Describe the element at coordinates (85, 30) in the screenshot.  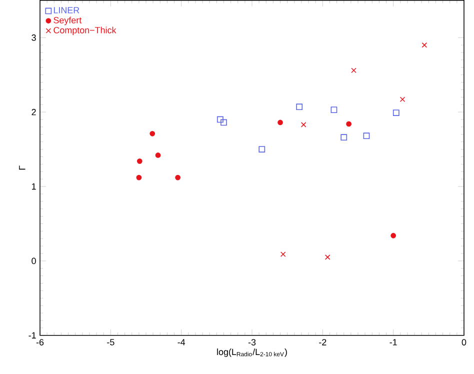
I see `legend-label: Compton−Thick` at that location.